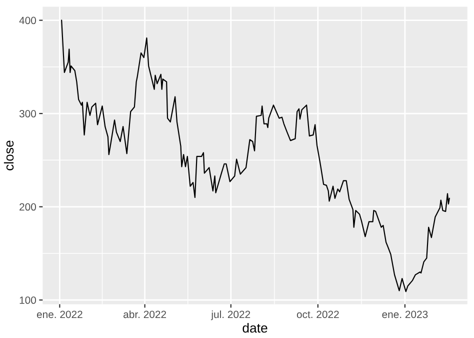 The width and height of the screenshot is (474, 338). I want to click on x-axis-title: date, so click(255, 327).